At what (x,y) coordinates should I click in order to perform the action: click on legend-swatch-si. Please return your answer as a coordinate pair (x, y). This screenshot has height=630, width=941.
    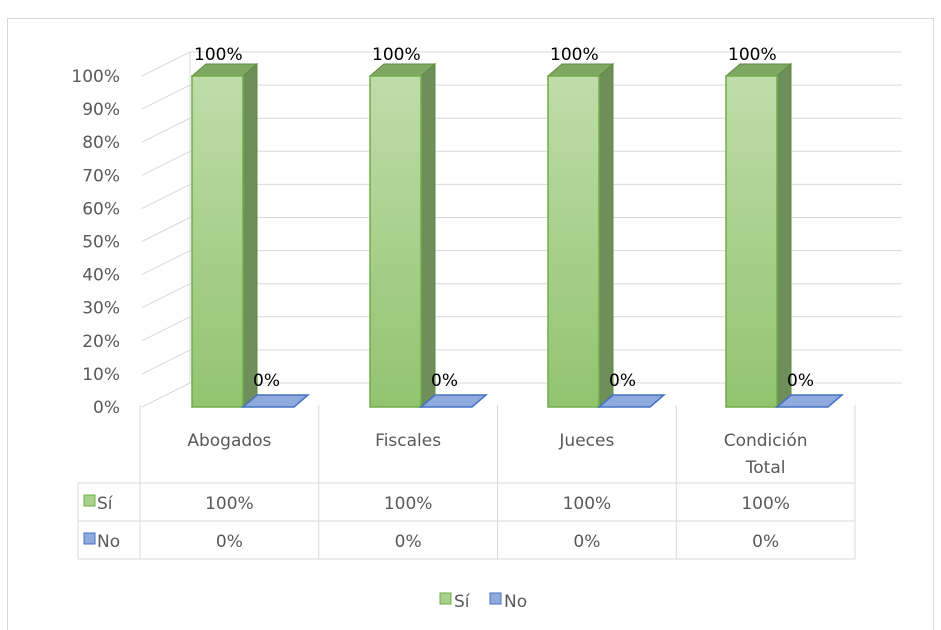
    Looking at the image, I should click on (445, 598).